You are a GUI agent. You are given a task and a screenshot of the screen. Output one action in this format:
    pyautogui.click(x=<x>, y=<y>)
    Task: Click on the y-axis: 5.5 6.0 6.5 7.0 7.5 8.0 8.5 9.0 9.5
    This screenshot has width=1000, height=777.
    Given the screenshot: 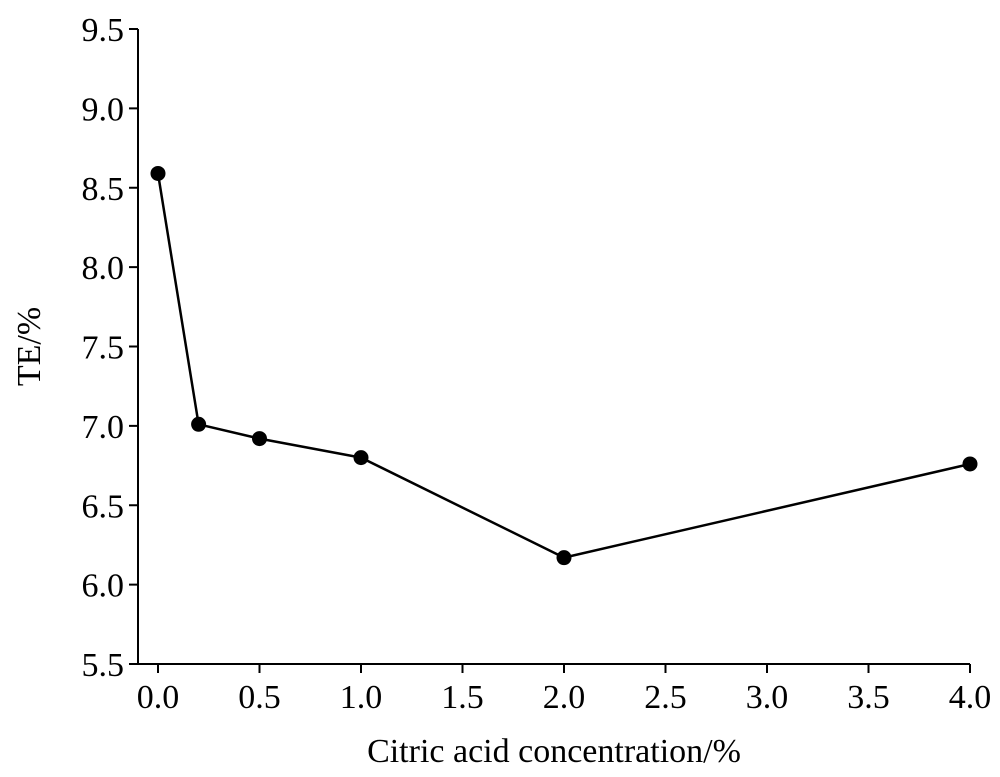 What is the action you would take?
    pyautogui.click(x=110, y=348)
    